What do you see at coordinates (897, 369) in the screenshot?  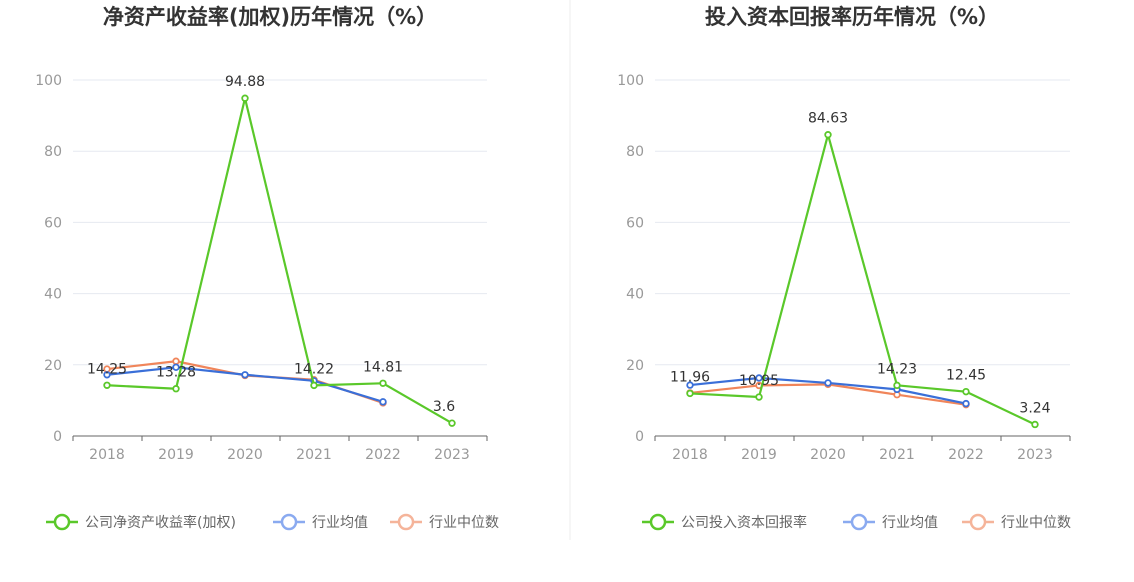 I see `data-label: 14.23` at bounding box center [897, 369].